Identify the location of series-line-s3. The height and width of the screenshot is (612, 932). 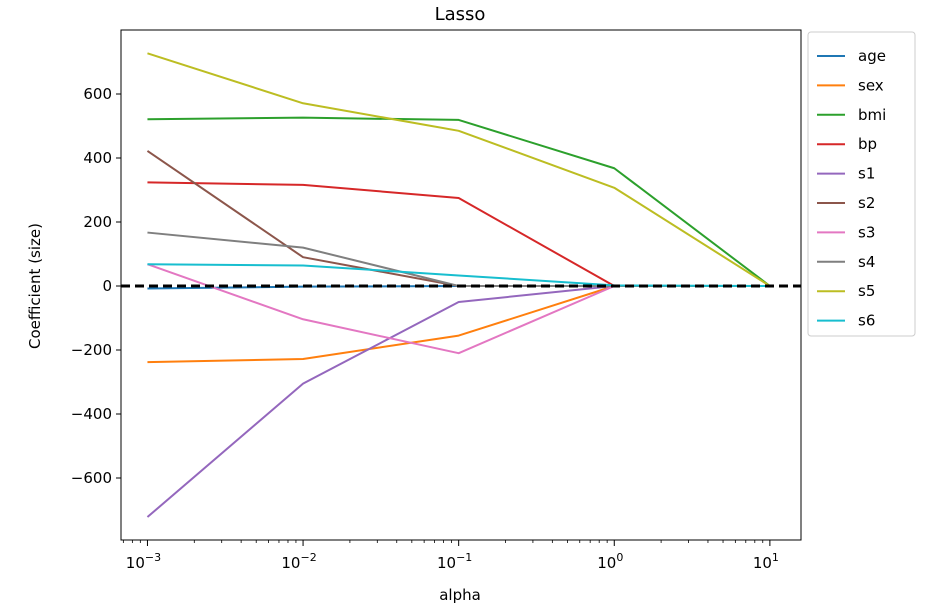
(458, 309).